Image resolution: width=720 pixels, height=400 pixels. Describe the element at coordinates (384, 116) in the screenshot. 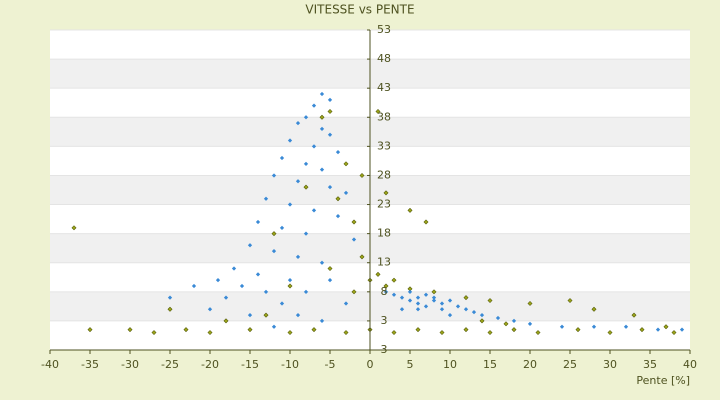

I see `y-tick-label: 38` at that location.